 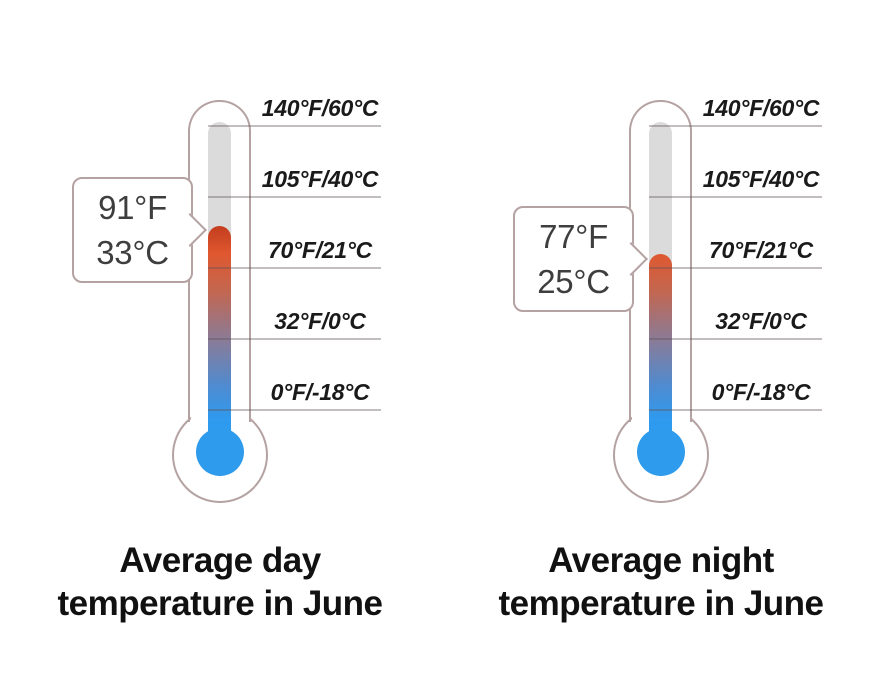 I want to click on caption-night-line2: temperature in June, so click(x=661, y=603).